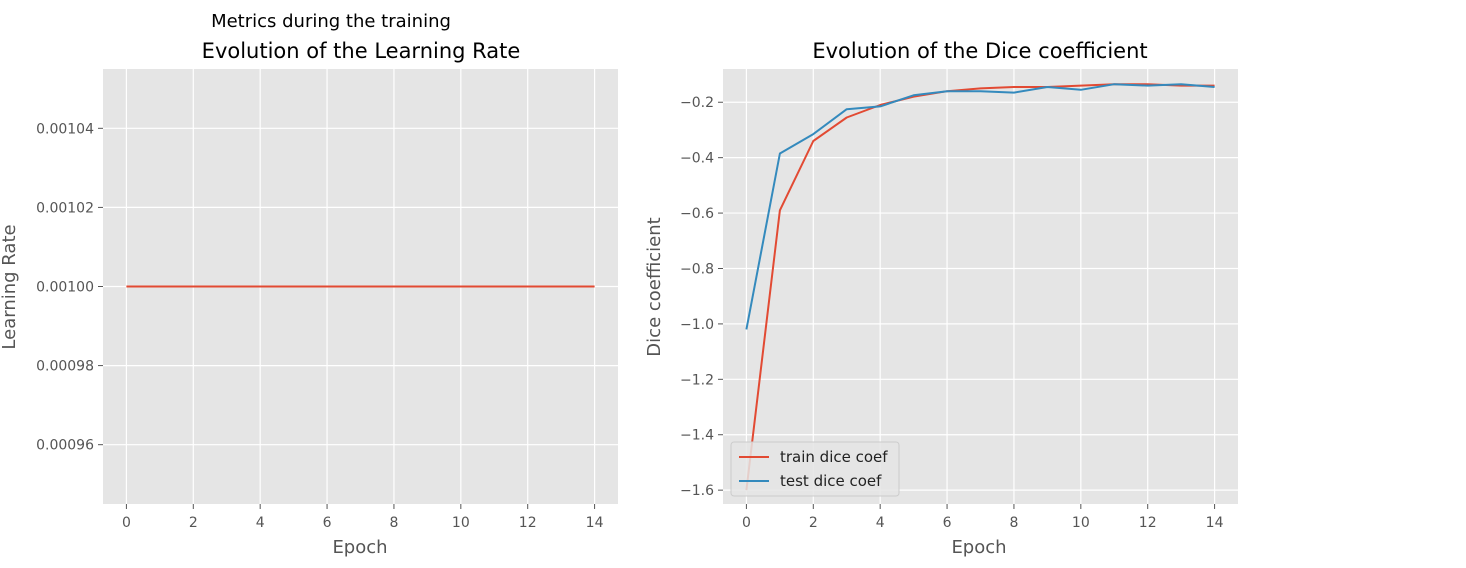 The width and height of the screenshot is (1466, 568). Describe the element at coordinates (331, 21) in the screenshot. I see `figure-suptitle: Metrics during the training` at that location.